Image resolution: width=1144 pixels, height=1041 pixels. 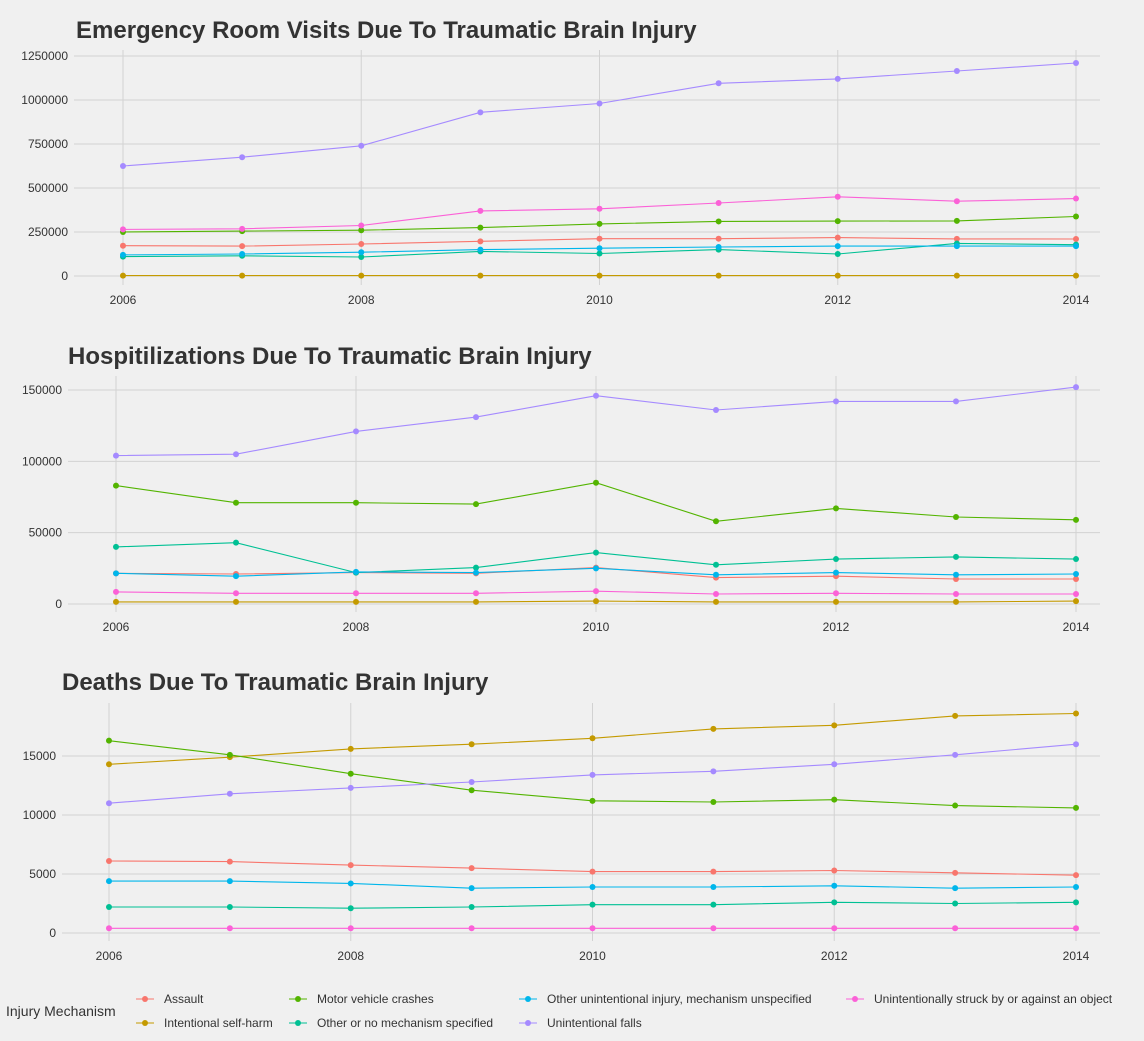 I want to click on x-tick-label: 2010, so click(x=596, y=627).